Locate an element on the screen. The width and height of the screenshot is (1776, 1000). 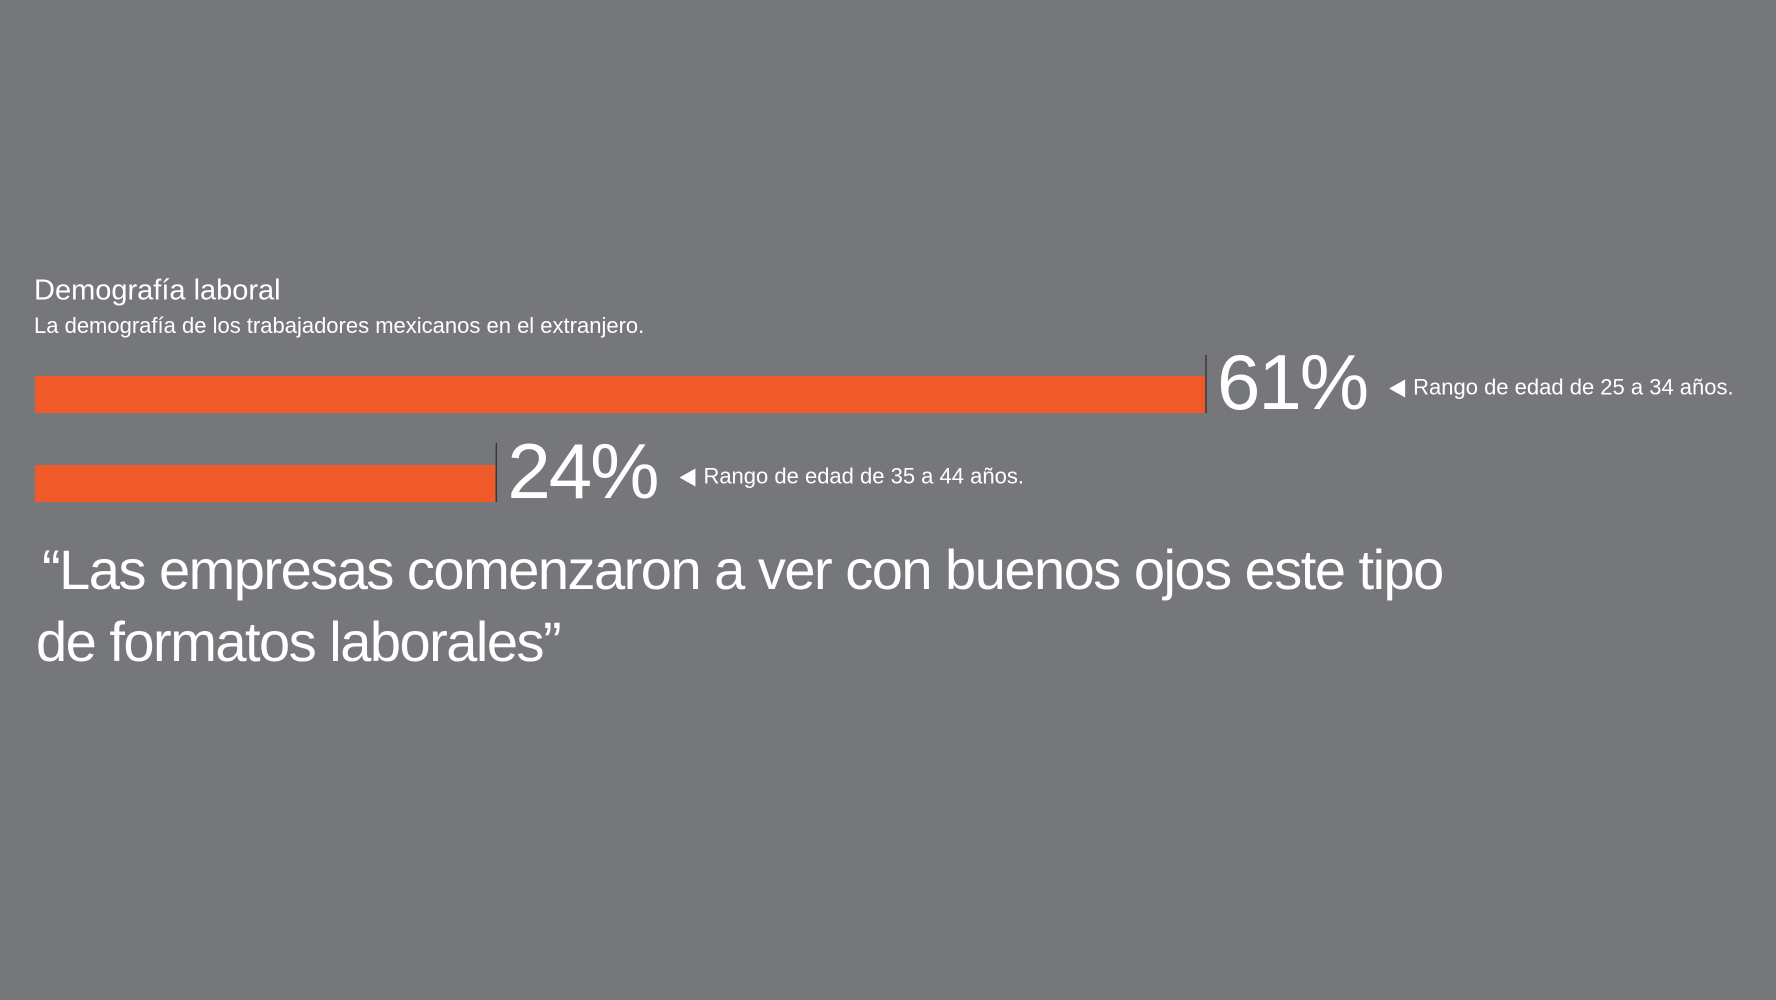
value-label: 24% is located at coordinates (582, 471).